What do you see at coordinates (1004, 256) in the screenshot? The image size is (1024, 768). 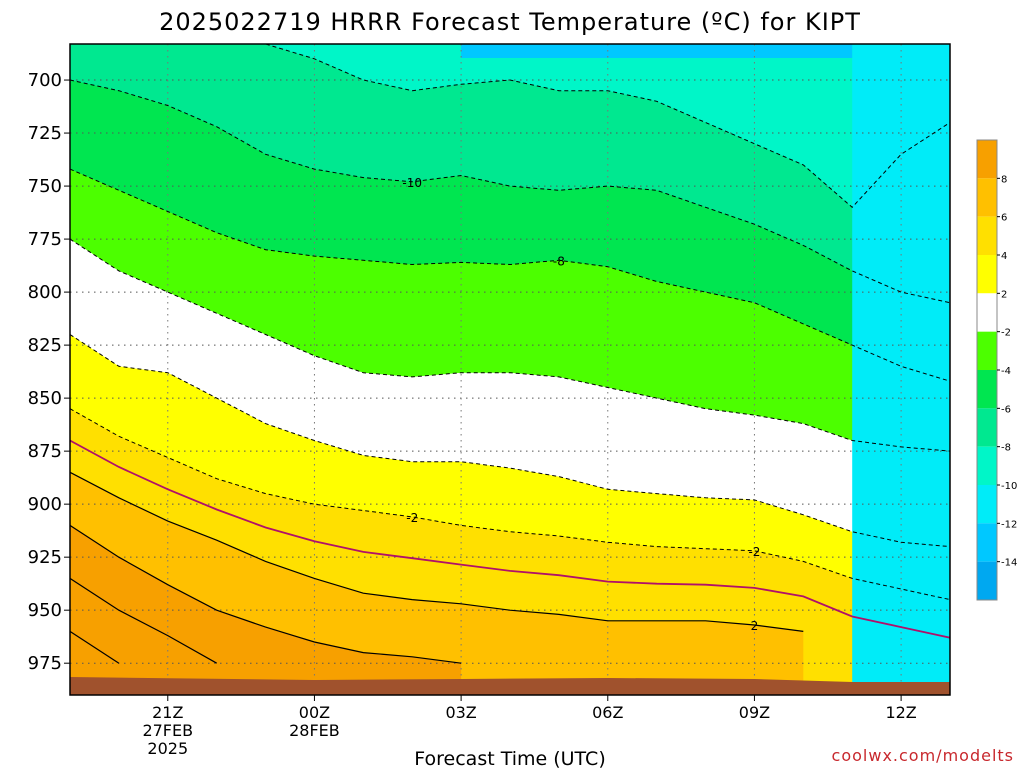 I see `colorbar-label: 4` at bounding box center [1004, 256].